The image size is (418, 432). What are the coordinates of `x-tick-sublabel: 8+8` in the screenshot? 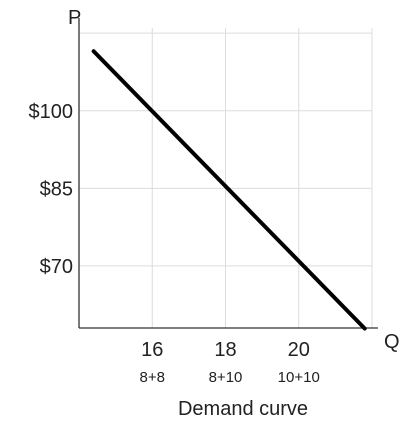 It's located at (152, 377).